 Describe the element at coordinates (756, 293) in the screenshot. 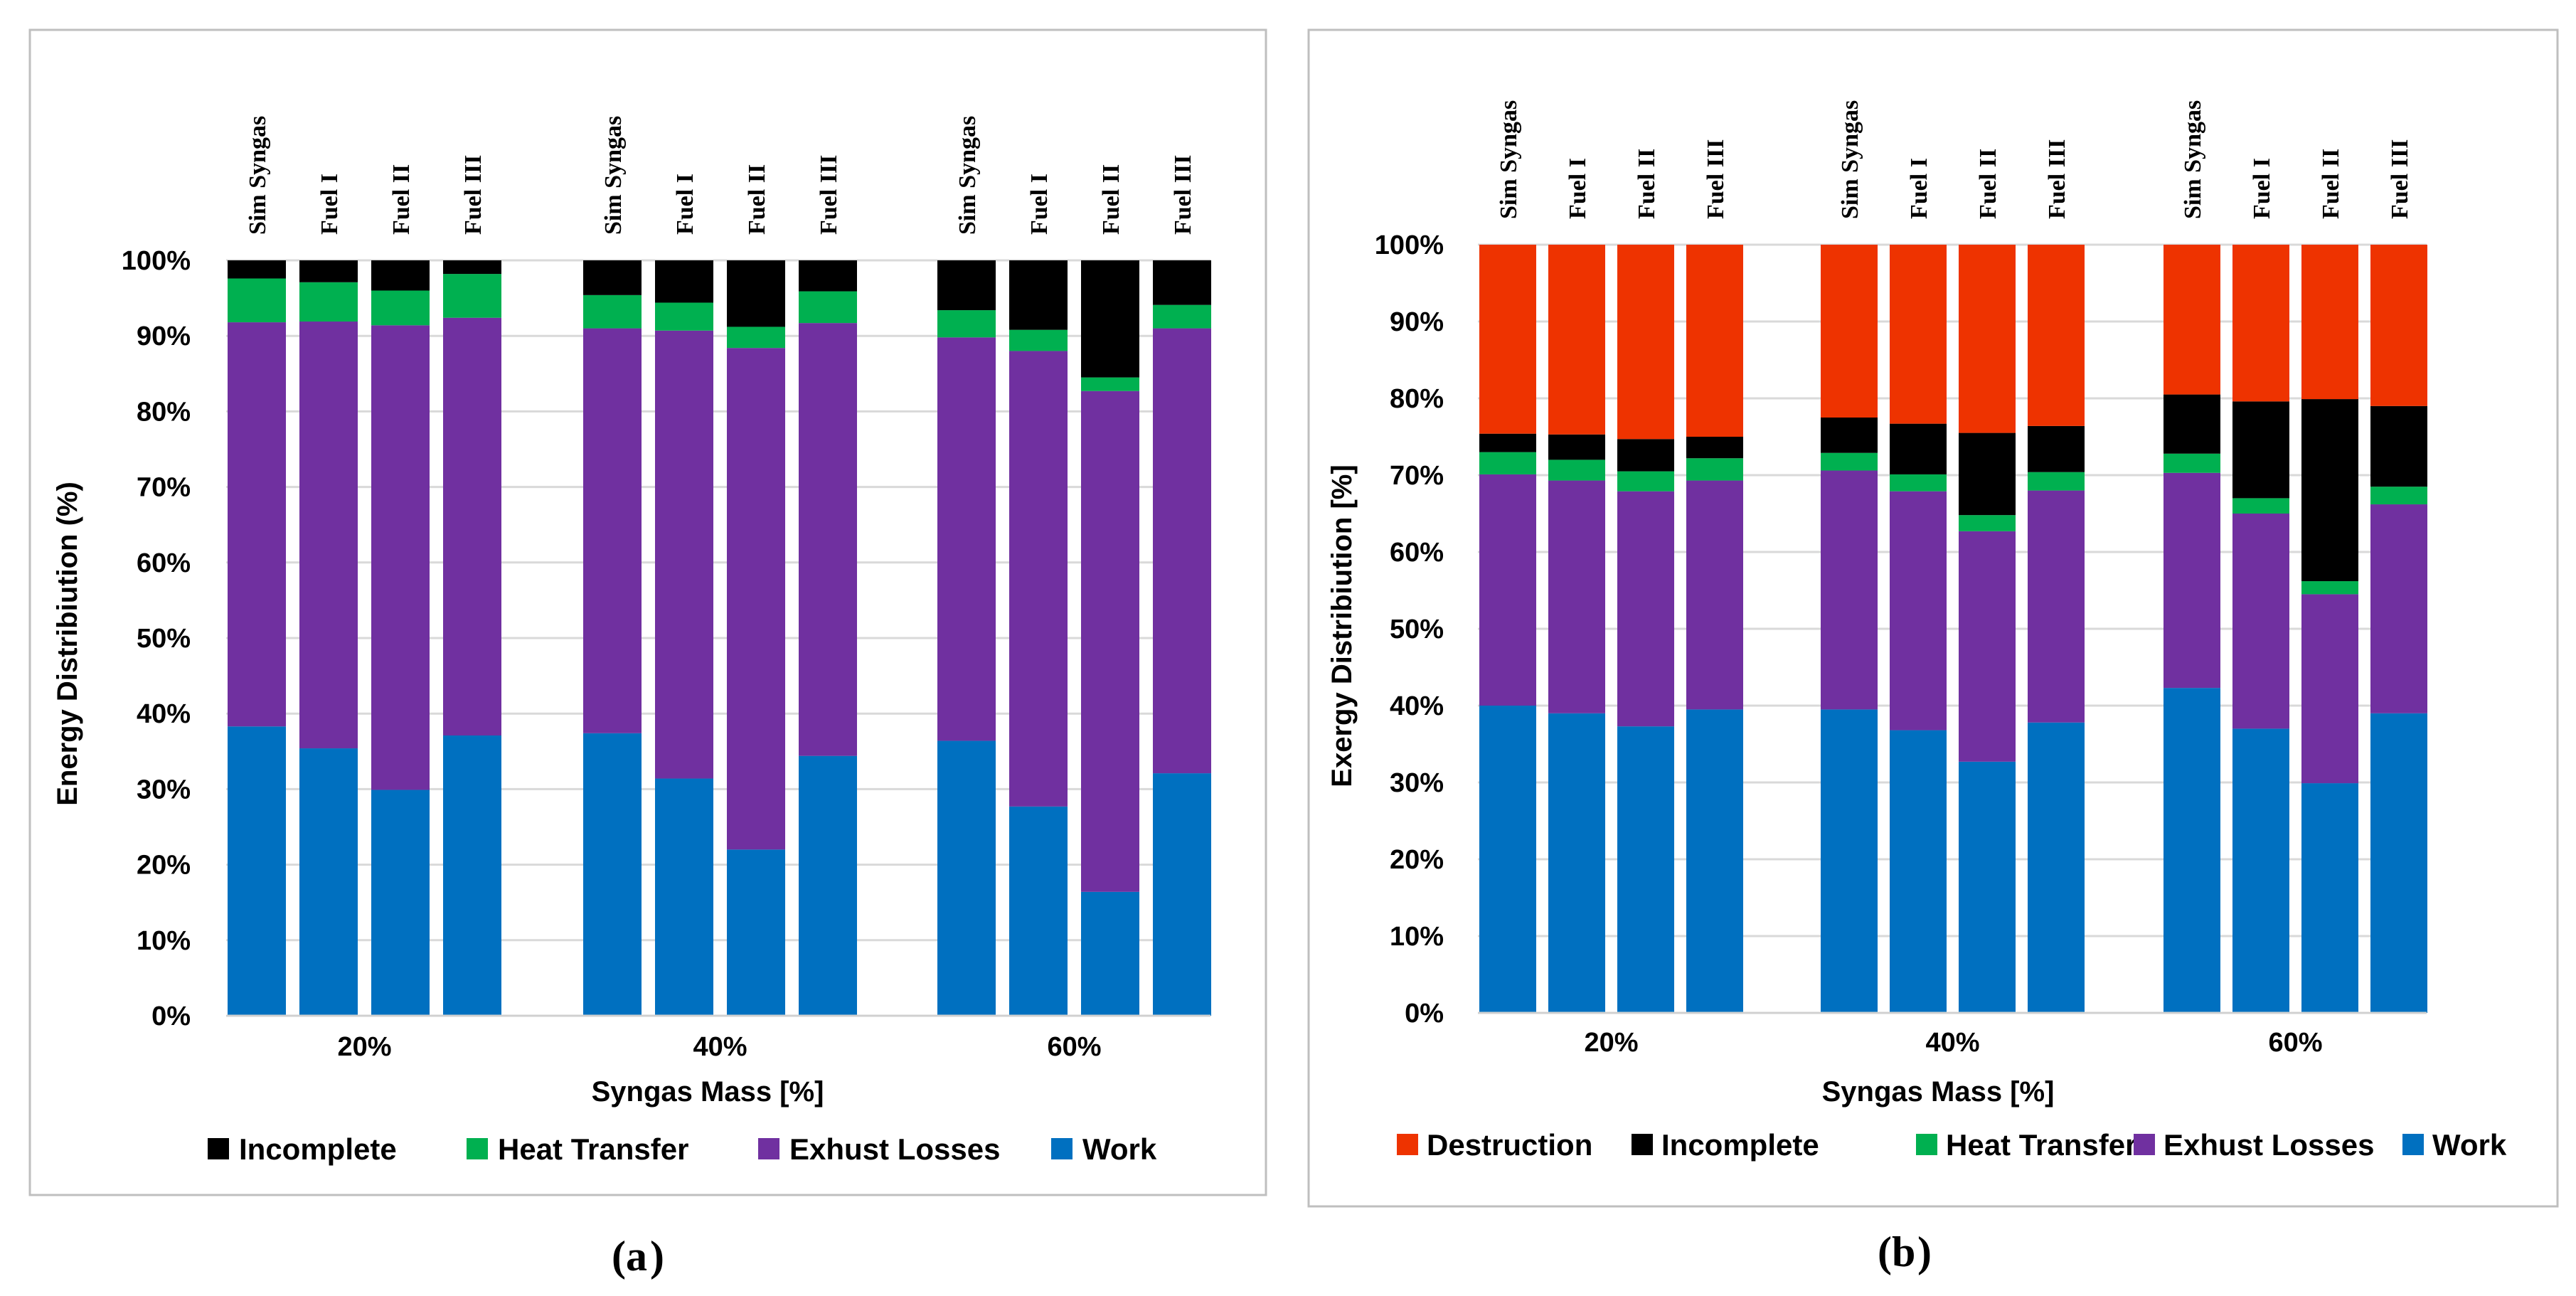

I see `panel-a-bar-40-fuel-ii-incomplete` at that location.